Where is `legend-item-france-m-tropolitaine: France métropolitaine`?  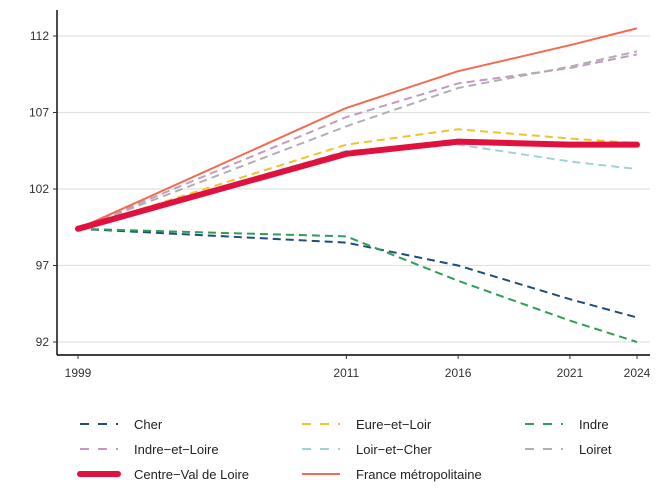
legend-item-france-m-tropolitaine: France métropolitaine is located at coordinates (392, 474).